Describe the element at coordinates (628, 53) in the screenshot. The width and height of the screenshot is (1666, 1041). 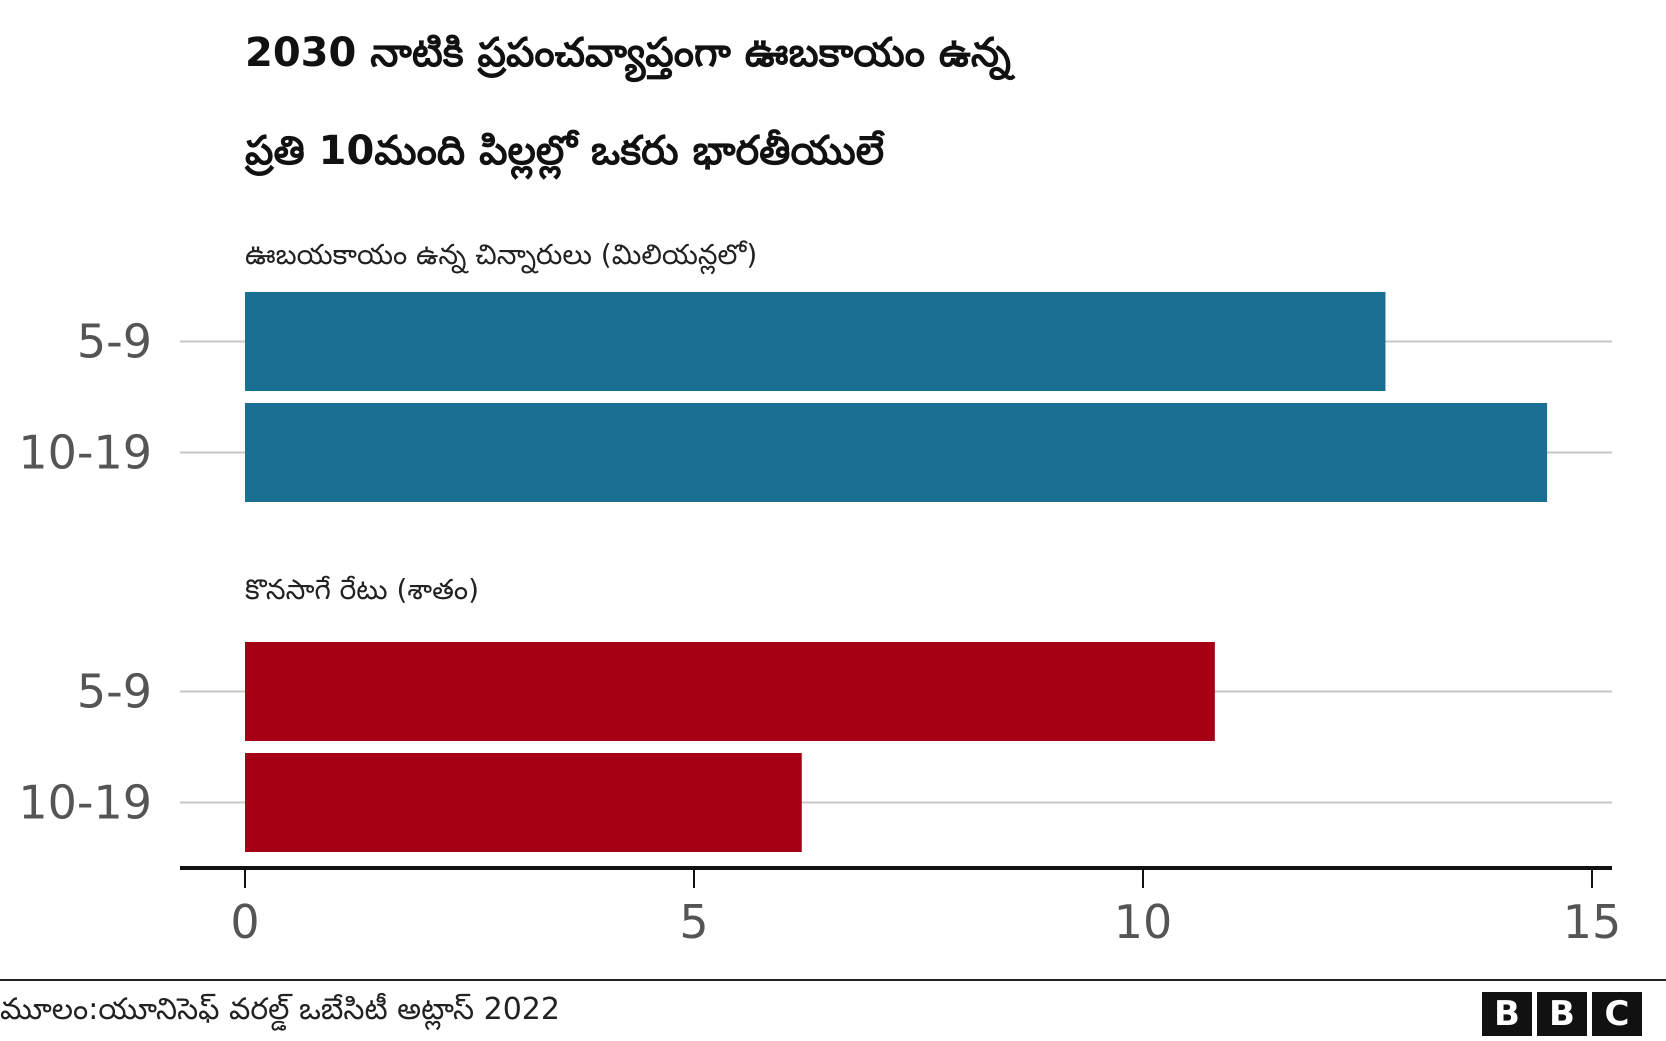
I see `chart-title-line-1: 2030 నాటికి ప్రపంచవ్యాప్తంగా ఊబకాయం ఉన్న` at that location.